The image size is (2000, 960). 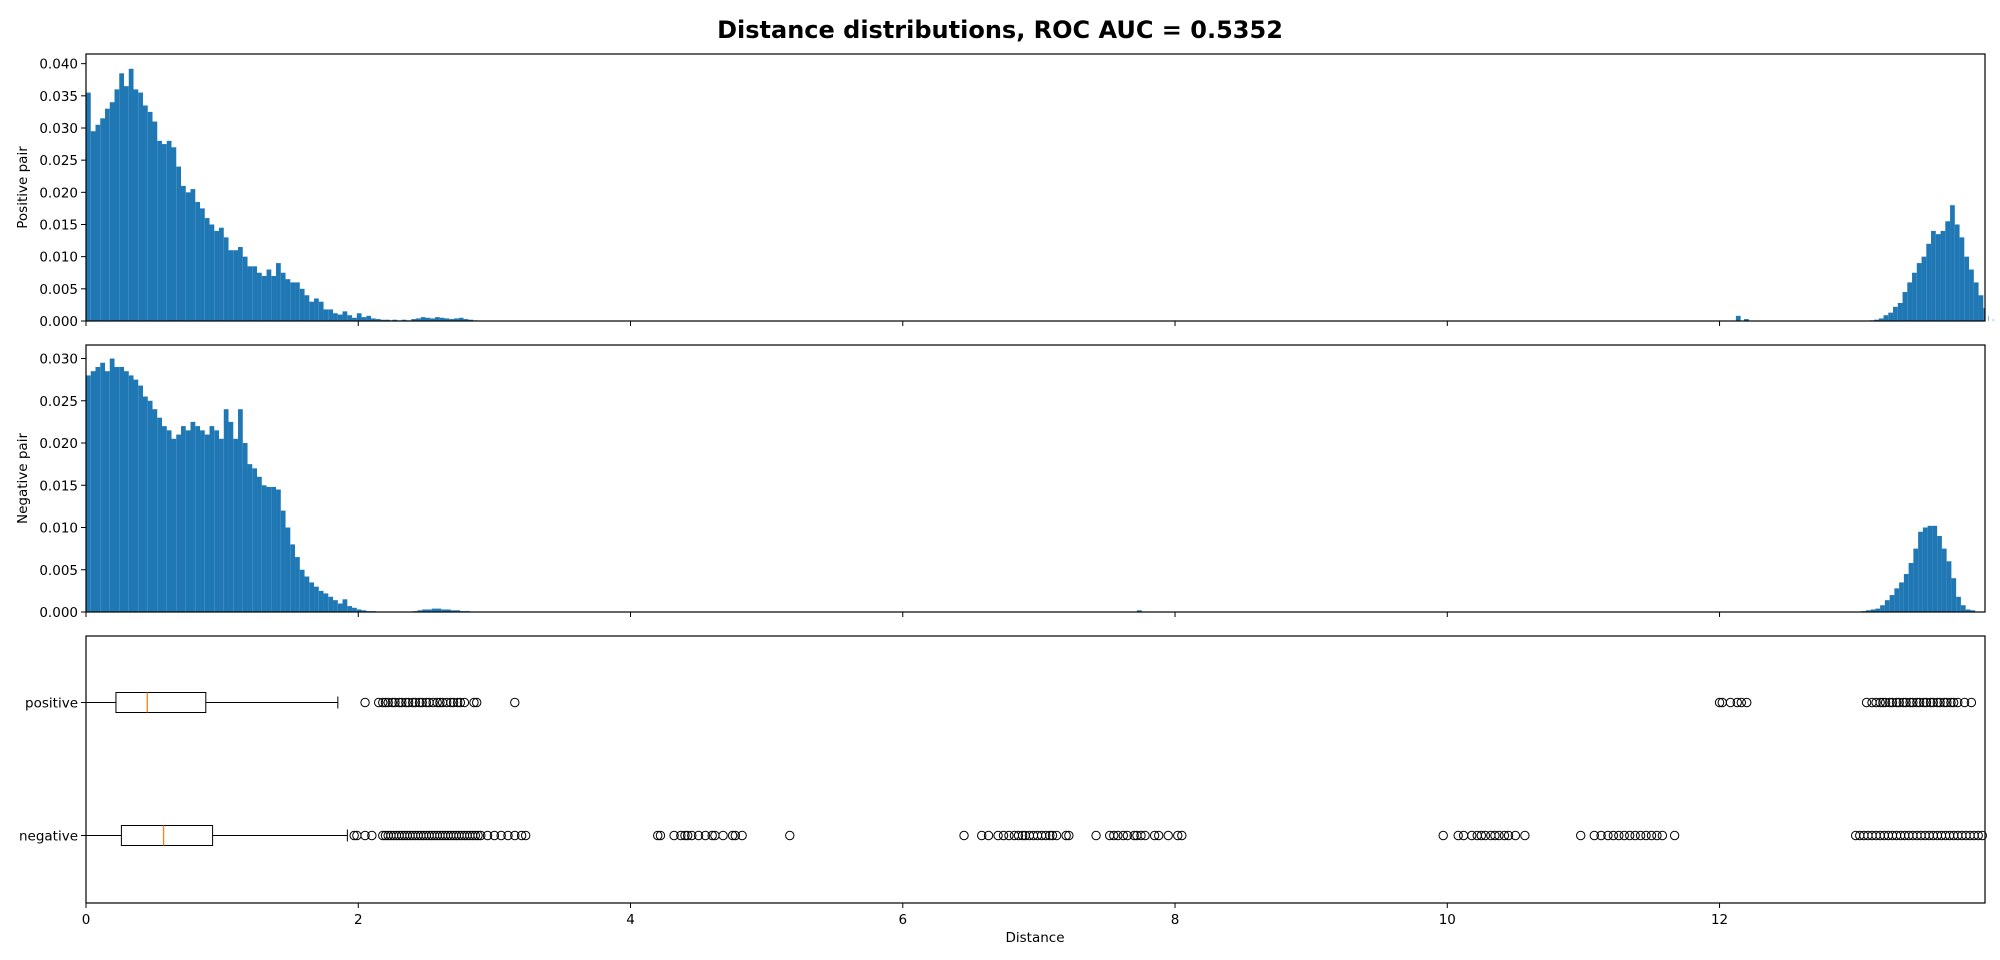 I want to click on boxplot-category-label: positive, so click(x=51, y=704).